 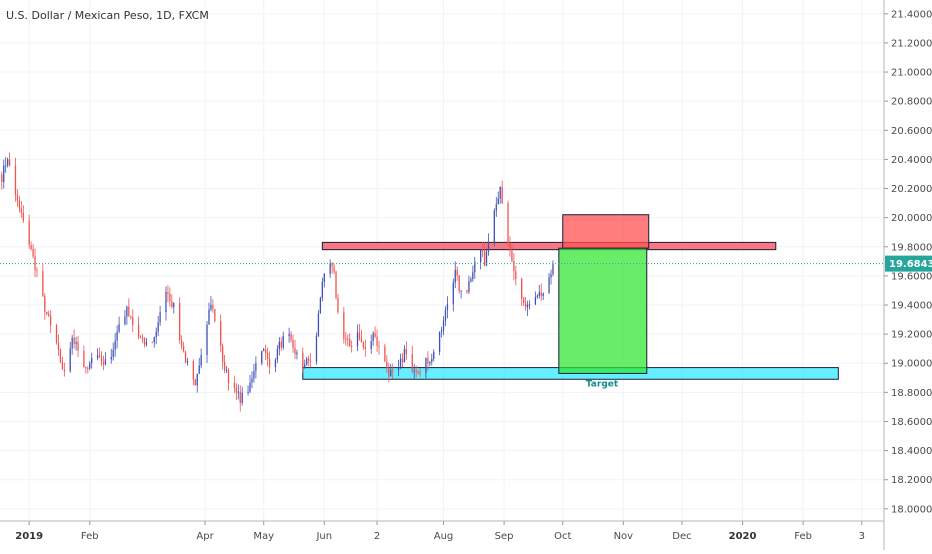 I want to click on profit-zone, so click(x=603, y=310).